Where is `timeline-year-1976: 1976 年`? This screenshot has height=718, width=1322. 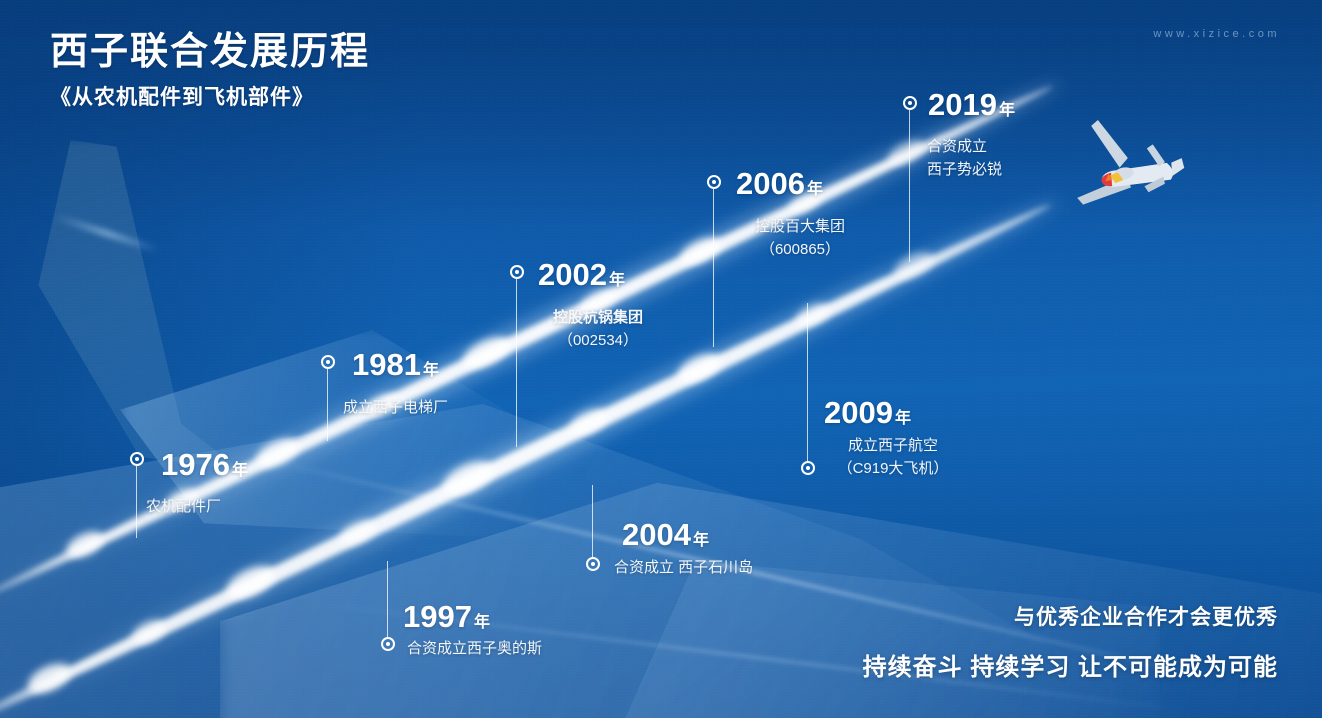
timeline-year-1976: 1976 年 is located at coordinates (204, 464).